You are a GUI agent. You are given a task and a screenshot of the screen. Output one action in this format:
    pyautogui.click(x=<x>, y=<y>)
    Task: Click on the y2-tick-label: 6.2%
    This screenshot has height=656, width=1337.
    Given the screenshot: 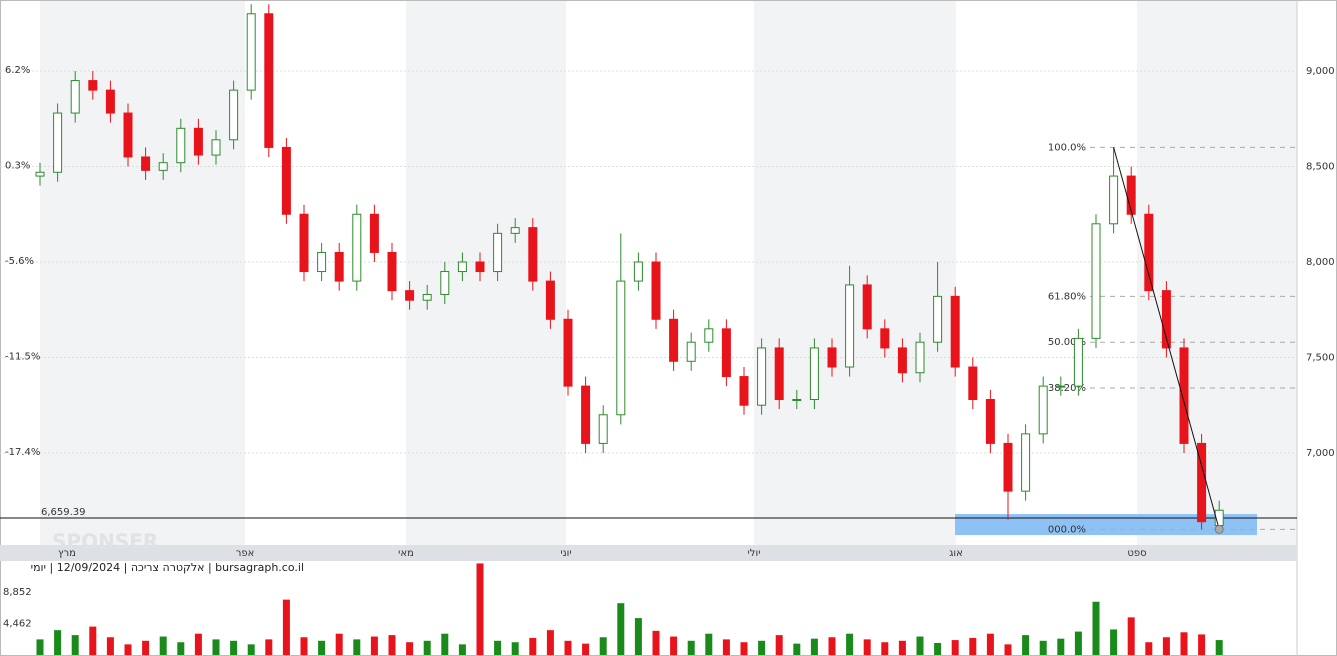 What is the action you would take?
    pyautogui.click(x=17, y=70)
    